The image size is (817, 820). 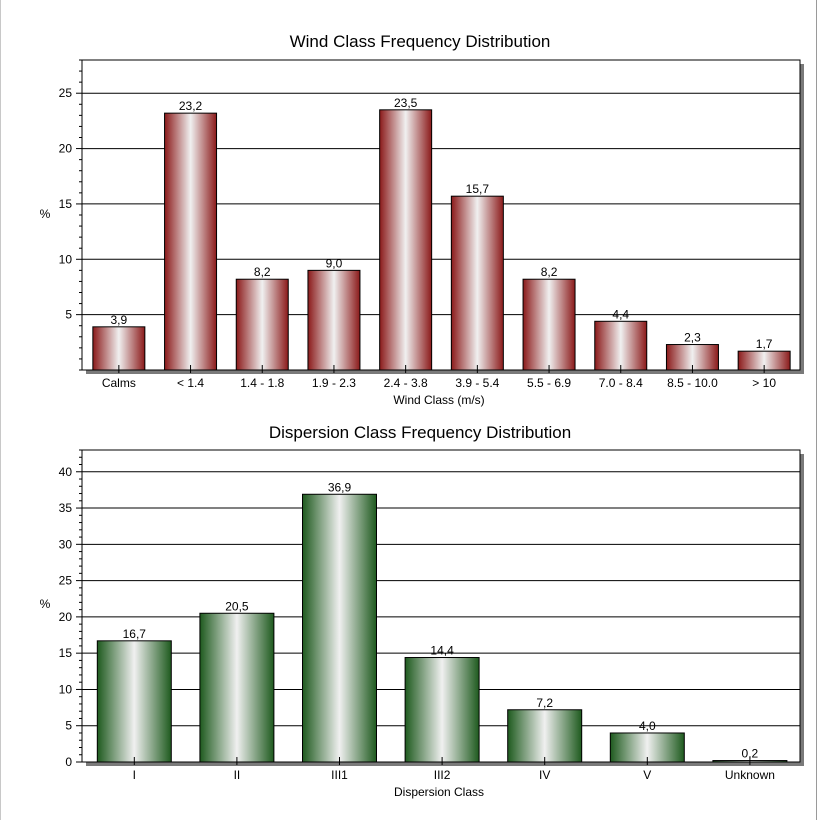 I want to click on dispersion-category-label: I, so click(x=134, y=775).